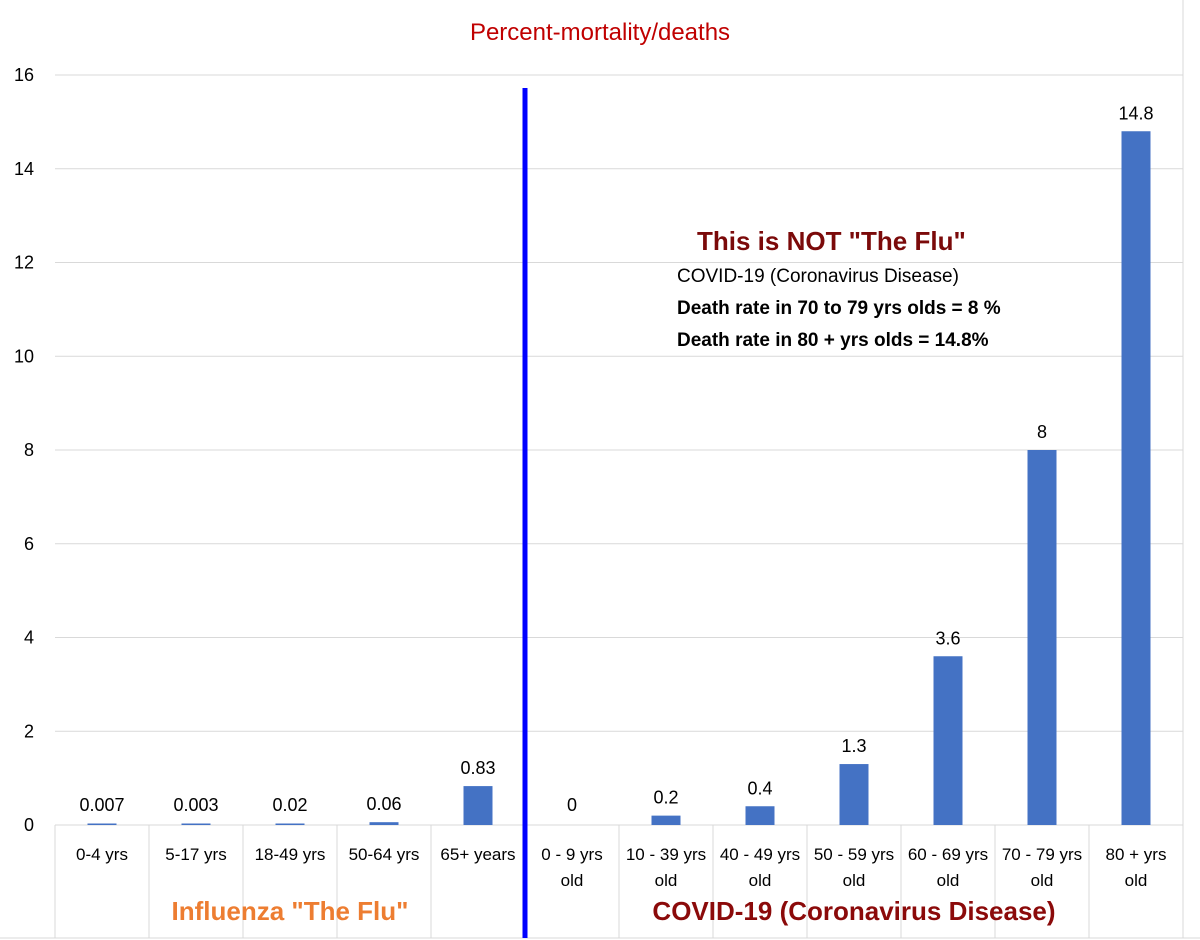 The image size is (1200, 940). I want to click on y-tick-label: 2, so click(29, 731).